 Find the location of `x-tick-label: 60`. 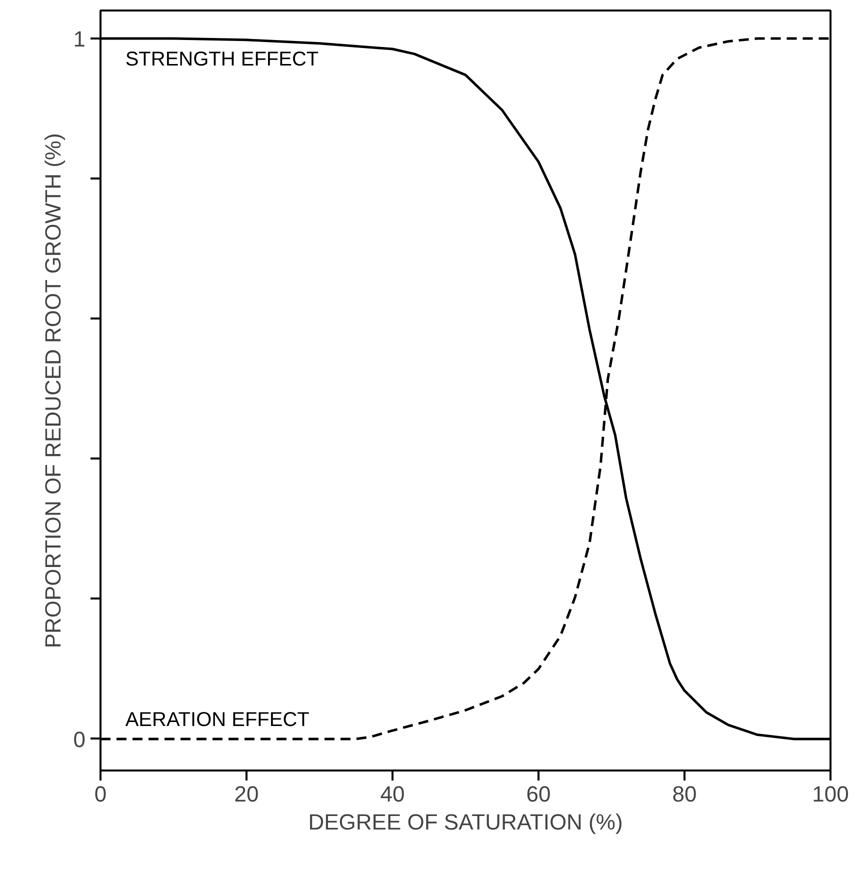

x-tick-label: 60 is located at coordinates (538, 794).